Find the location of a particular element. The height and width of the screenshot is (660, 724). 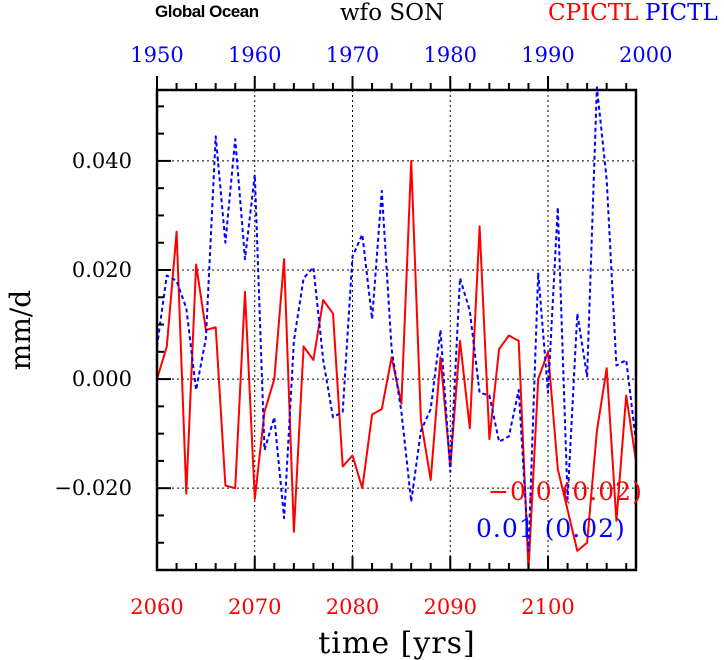

y-tick-label: 0.000 is located at coordinates (102, 379).